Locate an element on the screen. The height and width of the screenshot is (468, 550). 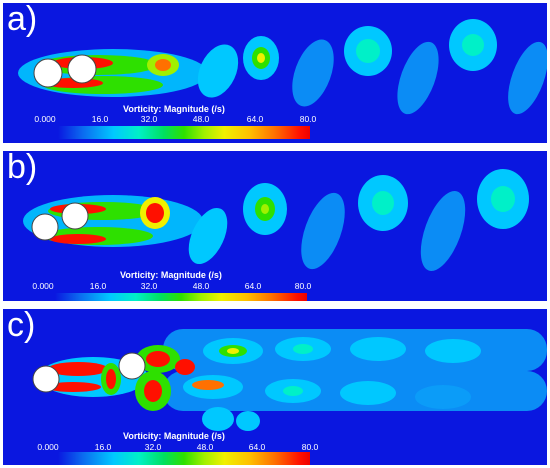
colorbar-b is located at coordinates (181, 297).